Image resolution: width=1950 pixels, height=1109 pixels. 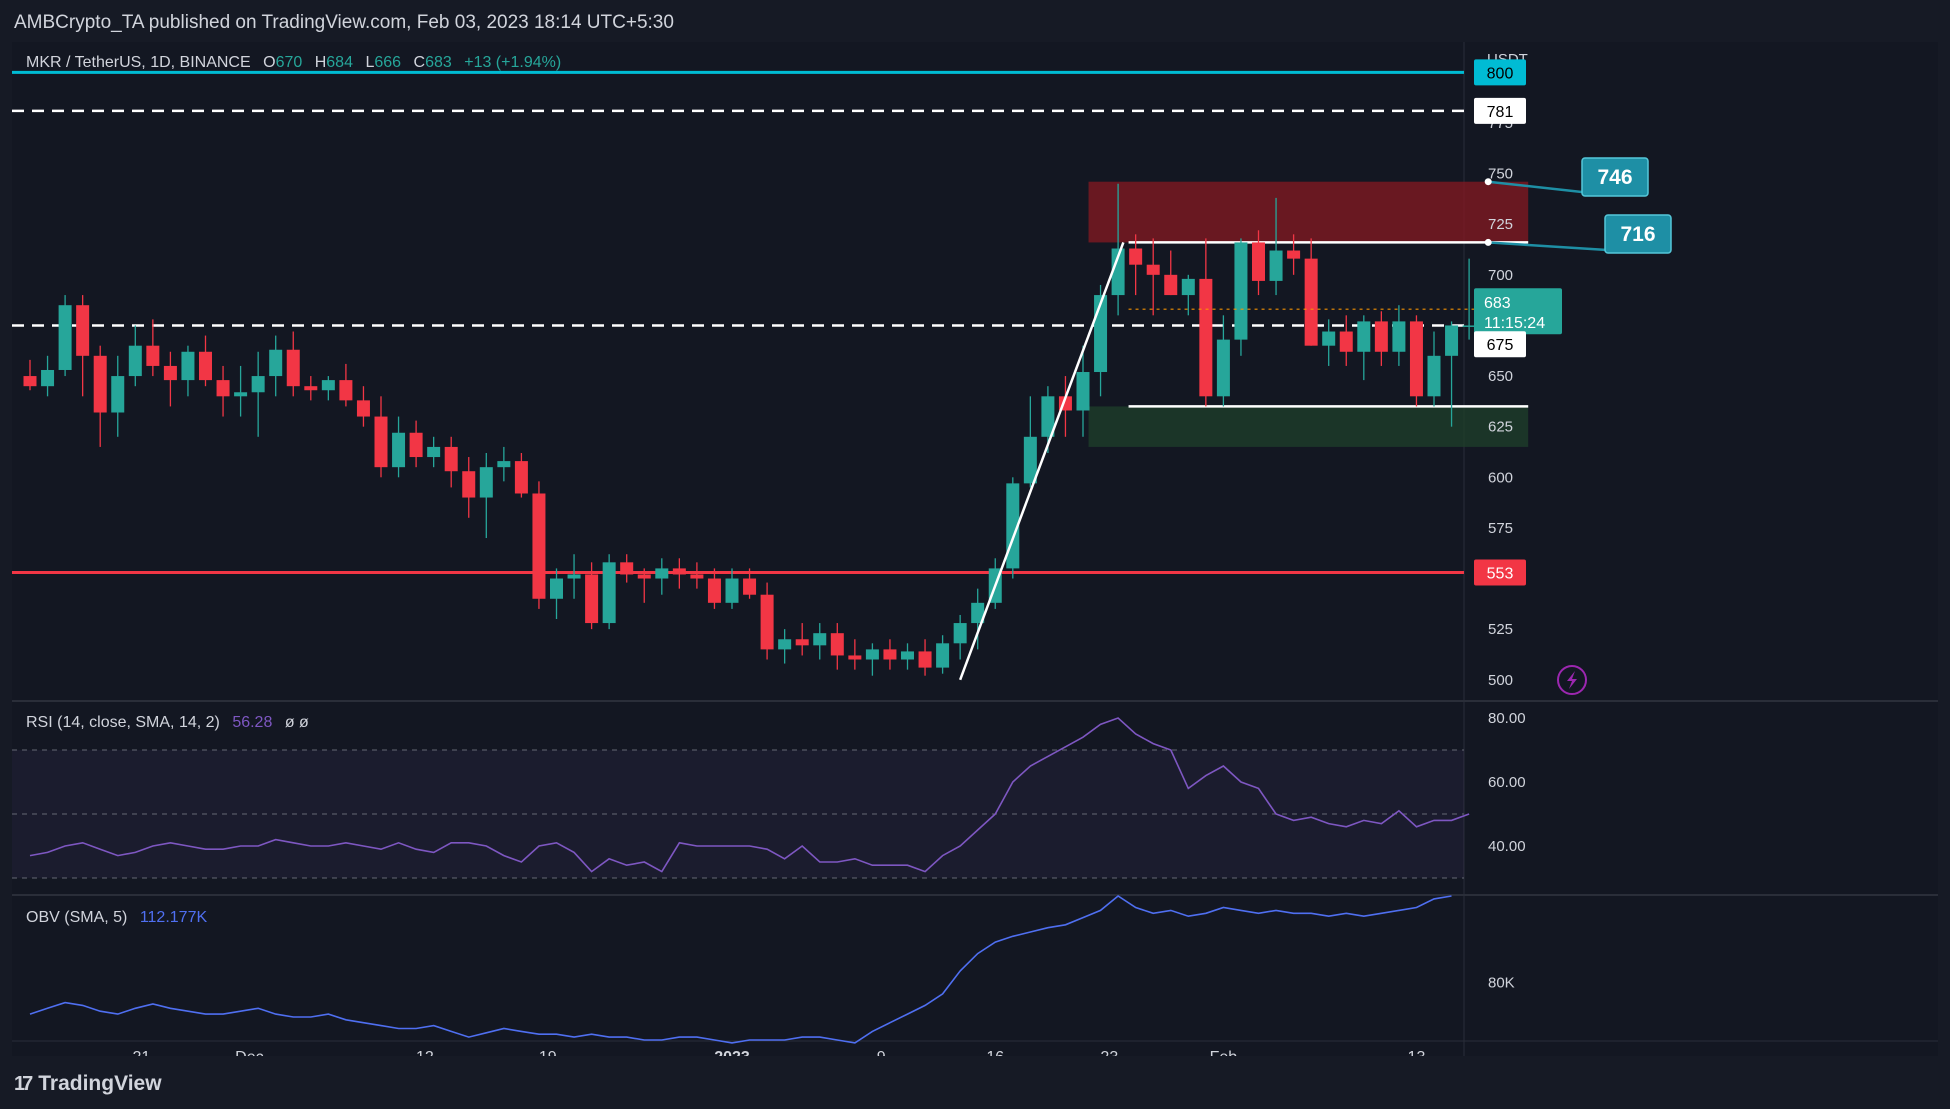 What do you see at coordinates (425, 1052) in the screenshot?
I see `time-tick-label: 12` at bounding box center [425, 1052].